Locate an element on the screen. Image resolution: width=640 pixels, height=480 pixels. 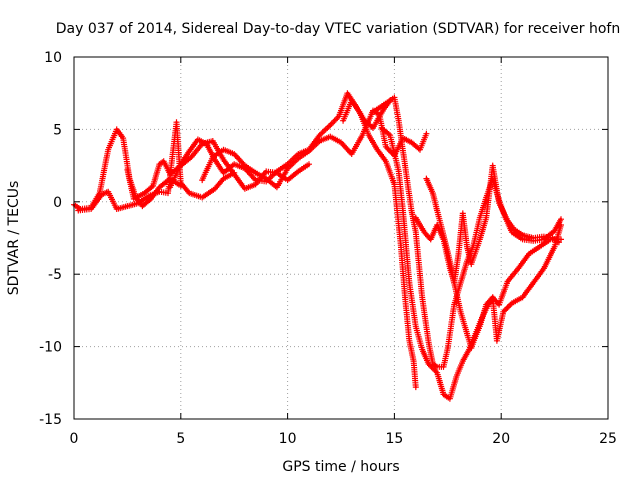
y-tick-label: -10 is located at coordinates (50, 348).